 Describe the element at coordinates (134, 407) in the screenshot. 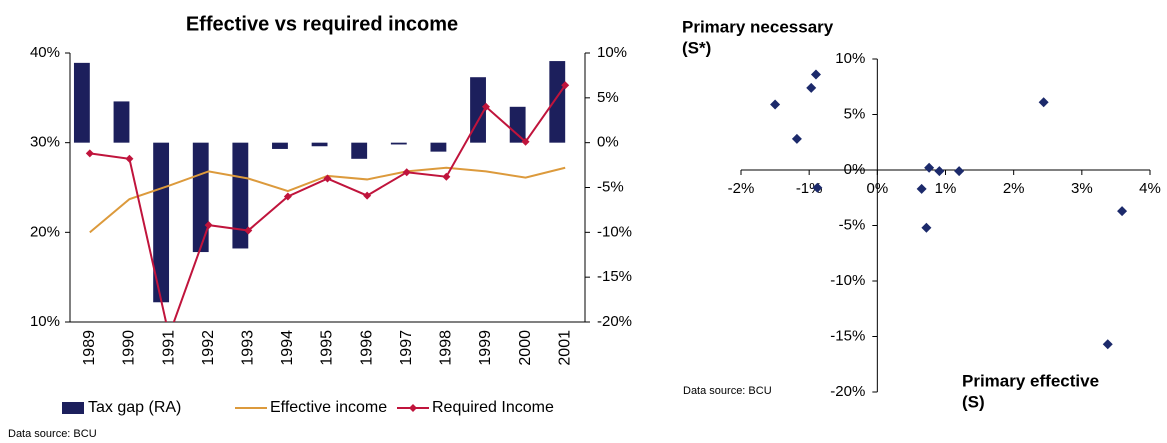

I see `legend-label: Tax gap (RA)` at that location.